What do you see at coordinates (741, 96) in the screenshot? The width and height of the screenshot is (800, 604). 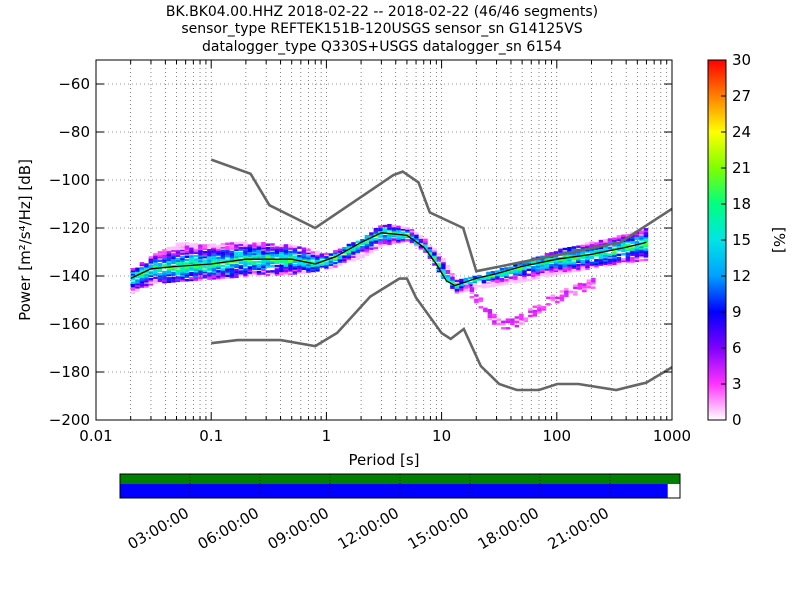 I see `colorbar-tick-label: 27` at bounding box center [741, 96].